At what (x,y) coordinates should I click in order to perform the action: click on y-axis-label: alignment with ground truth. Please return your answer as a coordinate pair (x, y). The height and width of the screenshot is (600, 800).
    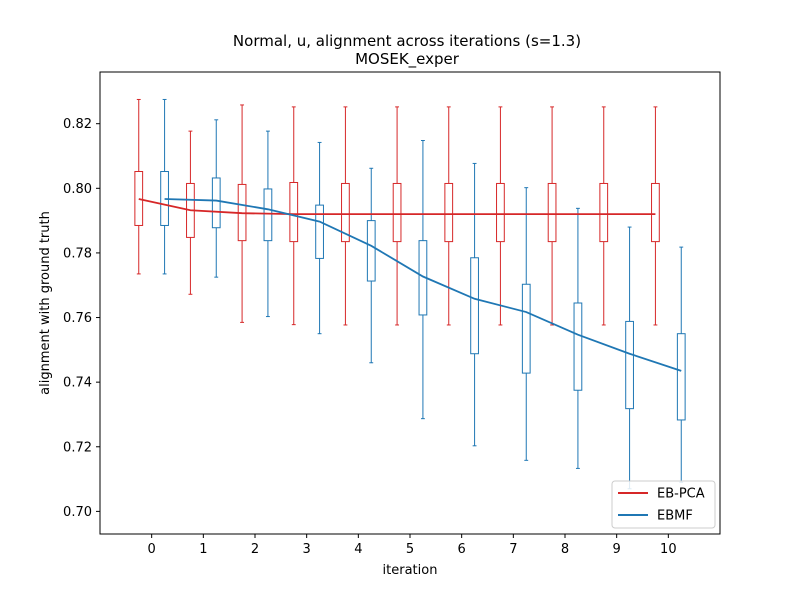
    Looking at the image, I should click on (45, 303).